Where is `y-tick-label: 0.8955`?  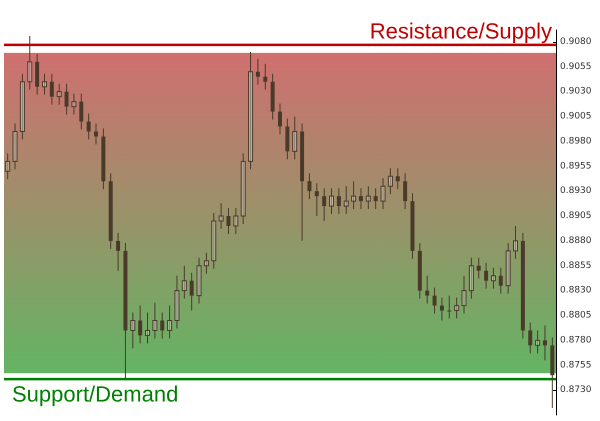 y-tick-label: 0.8955 is located at coordinates (576, 166).